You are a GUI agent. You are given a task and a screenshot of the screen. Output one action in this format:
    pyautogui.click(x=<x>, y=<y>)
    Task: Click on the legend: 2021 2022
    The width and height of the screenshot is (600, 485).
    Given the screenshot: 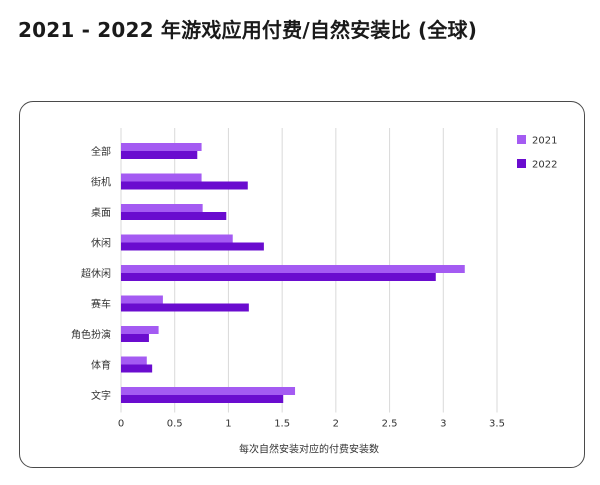 What is the action you would take?
    pyautogui.click(x=537, y=153)
    